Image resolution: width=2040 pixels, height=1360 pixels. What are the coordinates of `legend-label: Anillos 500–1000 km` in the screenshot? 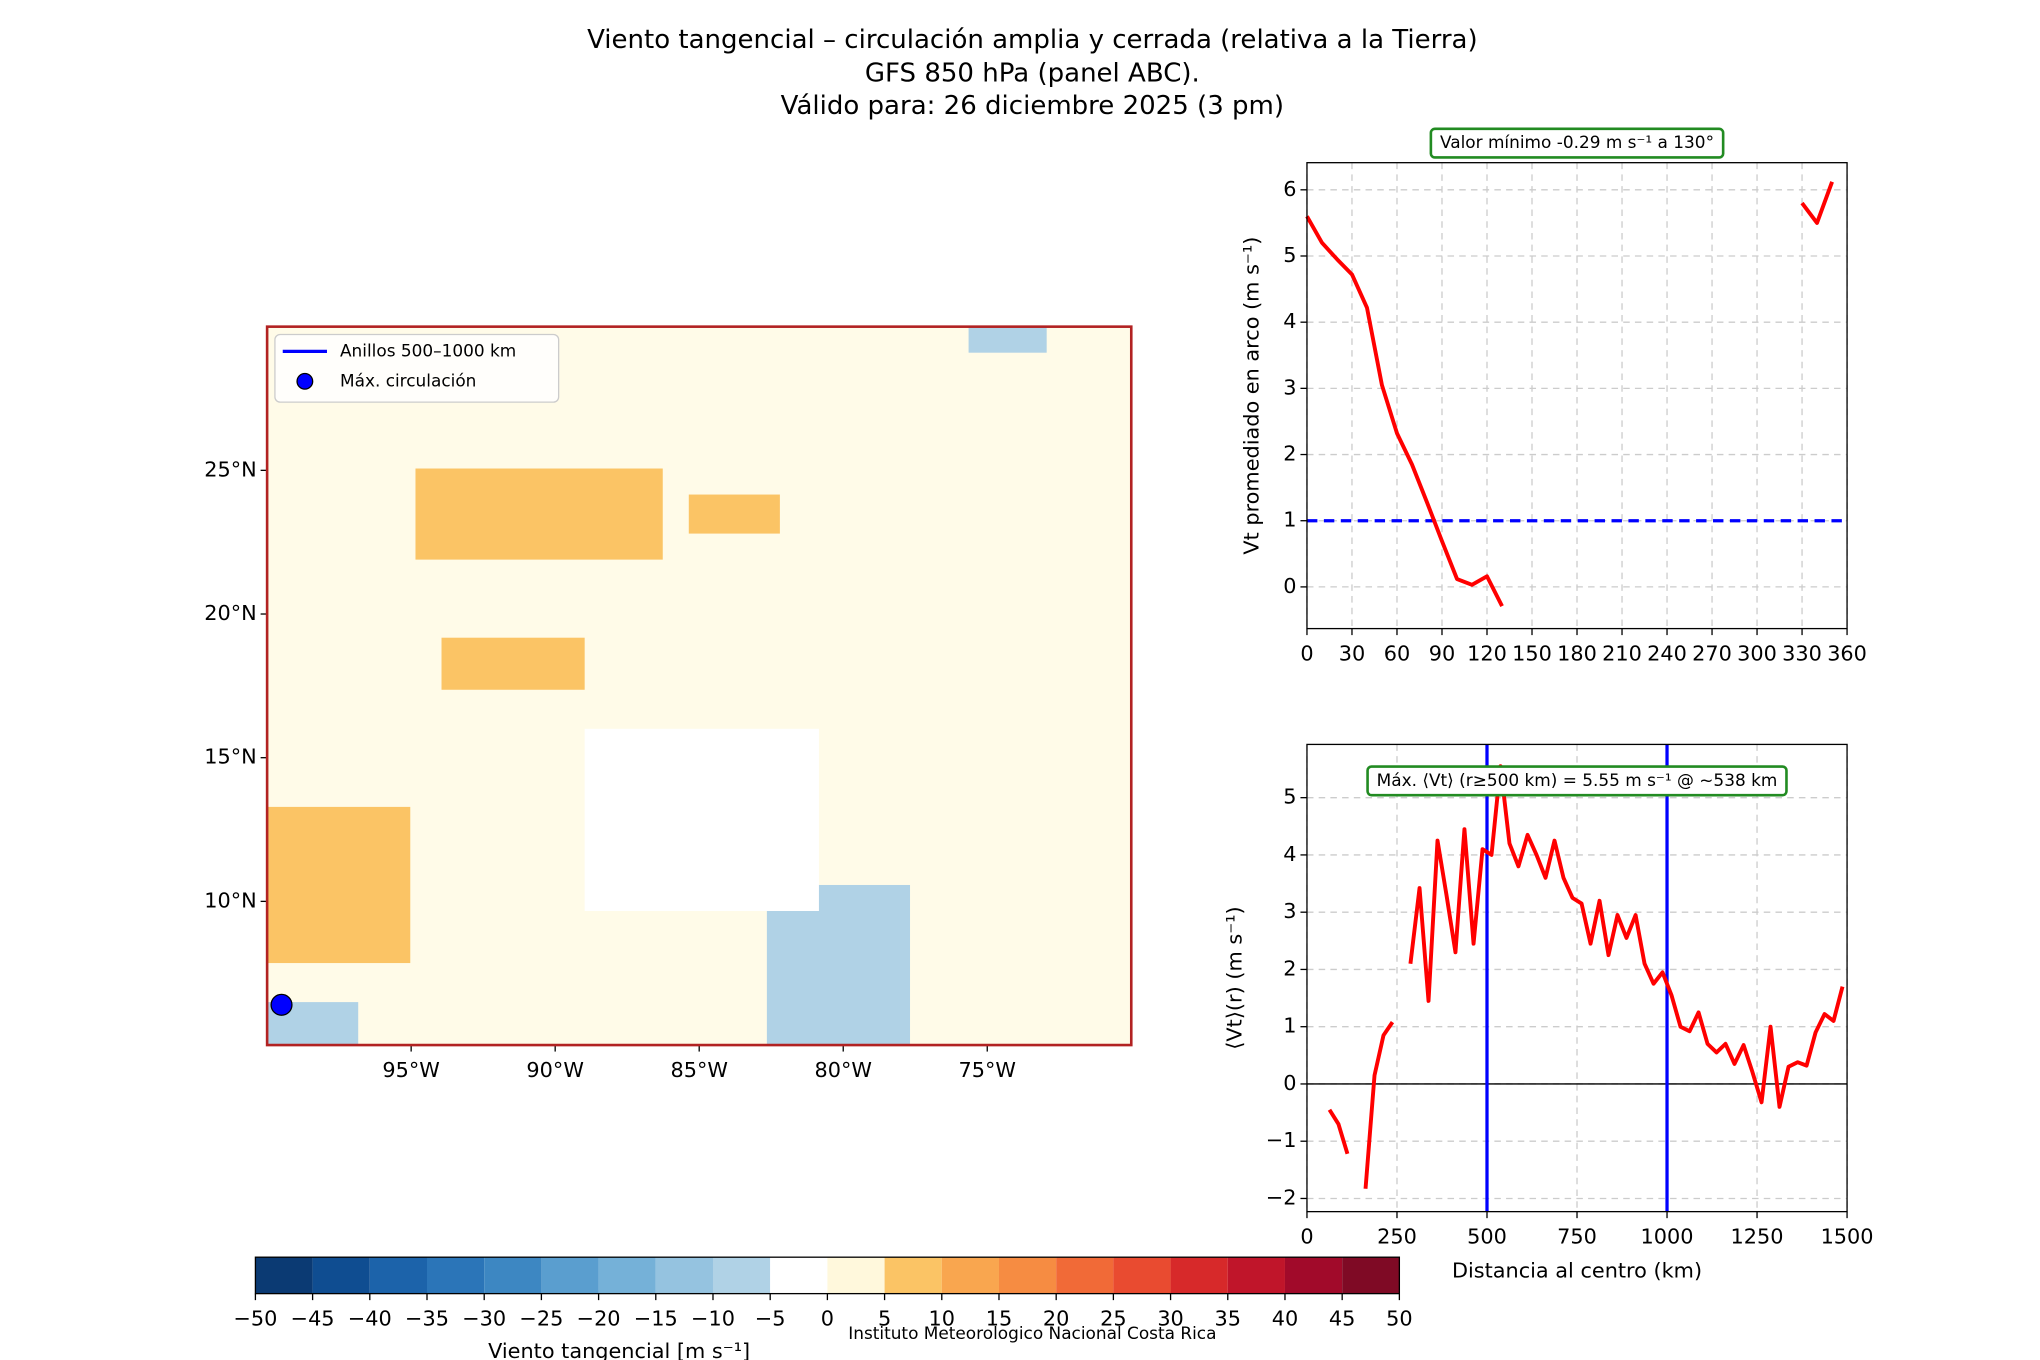 It's located at (428, 350).